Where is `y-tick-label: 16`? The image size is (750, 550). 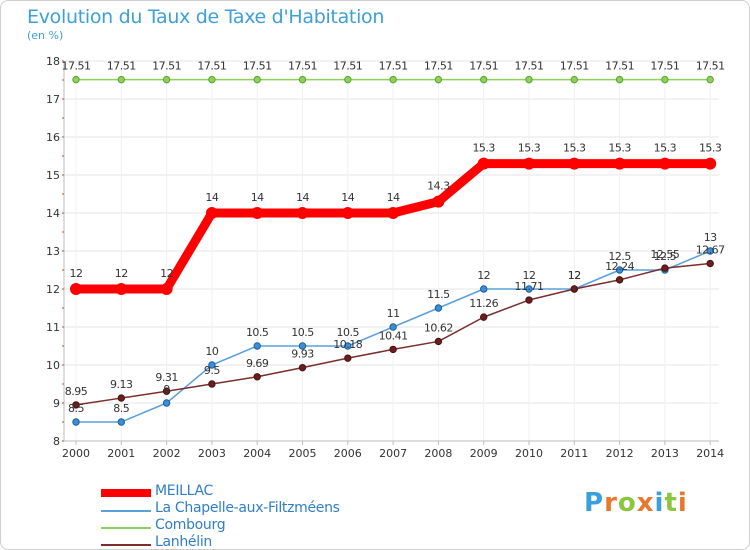 y-tick-label: 16 is located at coordinates (53, 137).